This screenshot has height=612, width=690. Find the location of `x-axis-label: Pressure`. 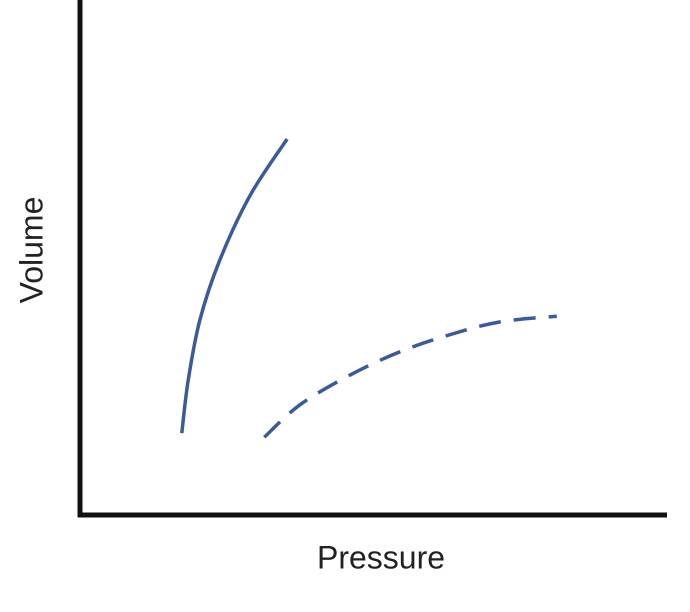

x-axis-label: Pressure is located at coordinates (381, 557).